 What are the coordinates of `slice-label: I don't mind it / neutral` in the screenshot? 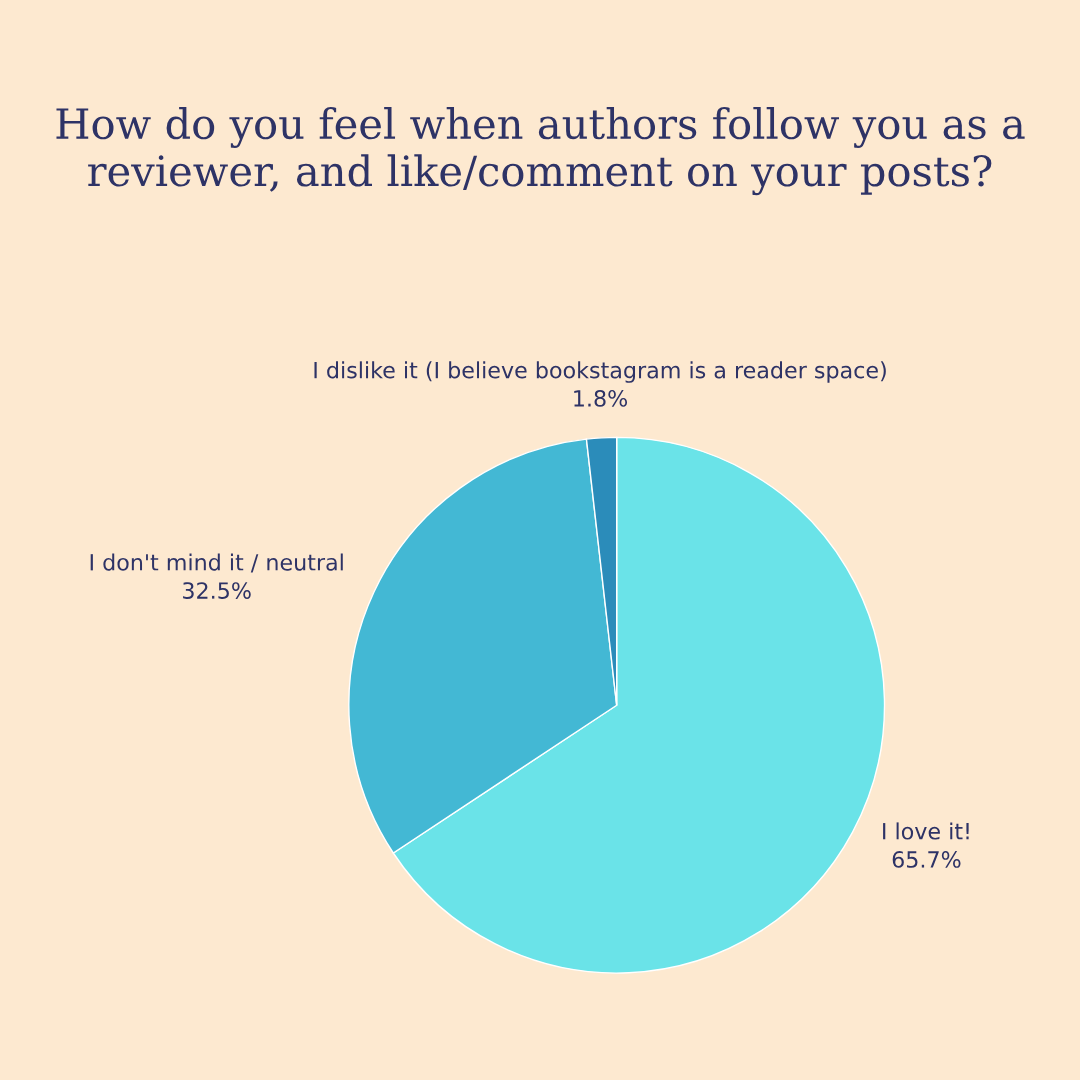 It's located at (216, 563).